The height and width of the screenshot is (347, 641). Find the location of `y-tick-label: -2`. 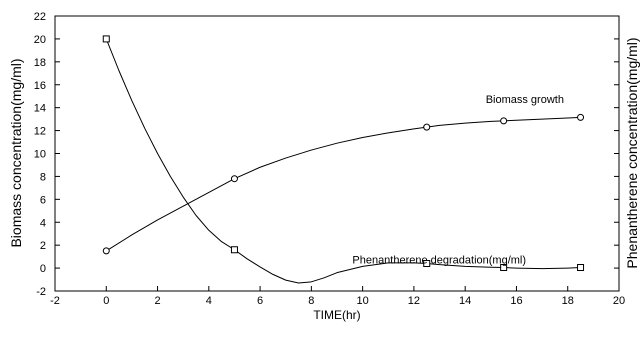

y-tick-label: -2 is located at coordinates (41, 292).